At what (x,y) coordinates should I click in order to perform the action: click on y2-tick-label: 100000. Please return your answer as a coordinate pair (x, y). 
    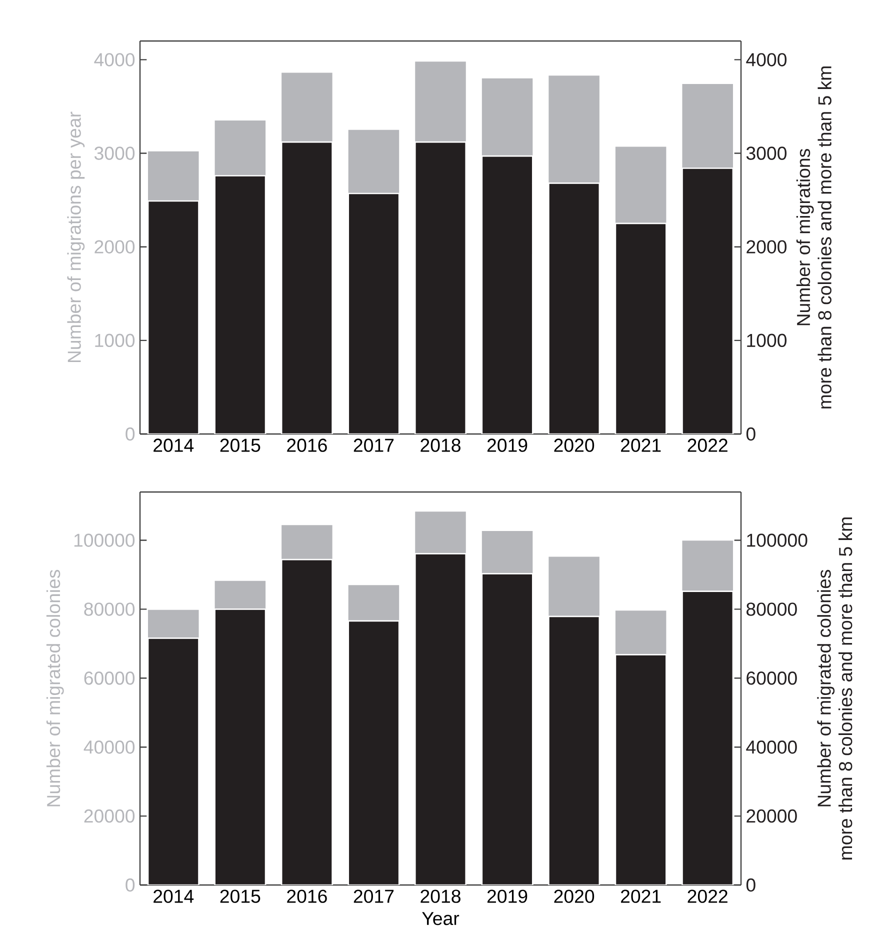
    Looking at the image, I should click on (777, 540).